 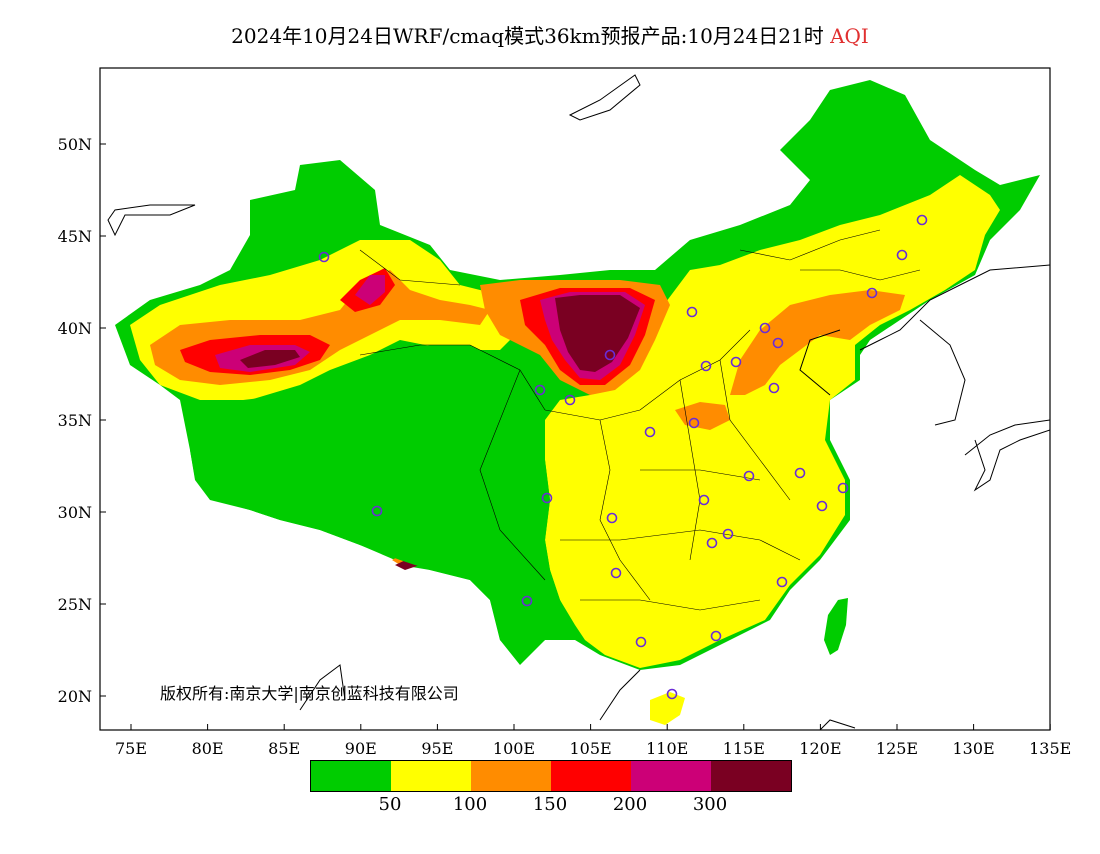 What do you see at coordinates (710, 804) in the screenshot?
I see `legend-label: 300` at bounding box center [710, 804].